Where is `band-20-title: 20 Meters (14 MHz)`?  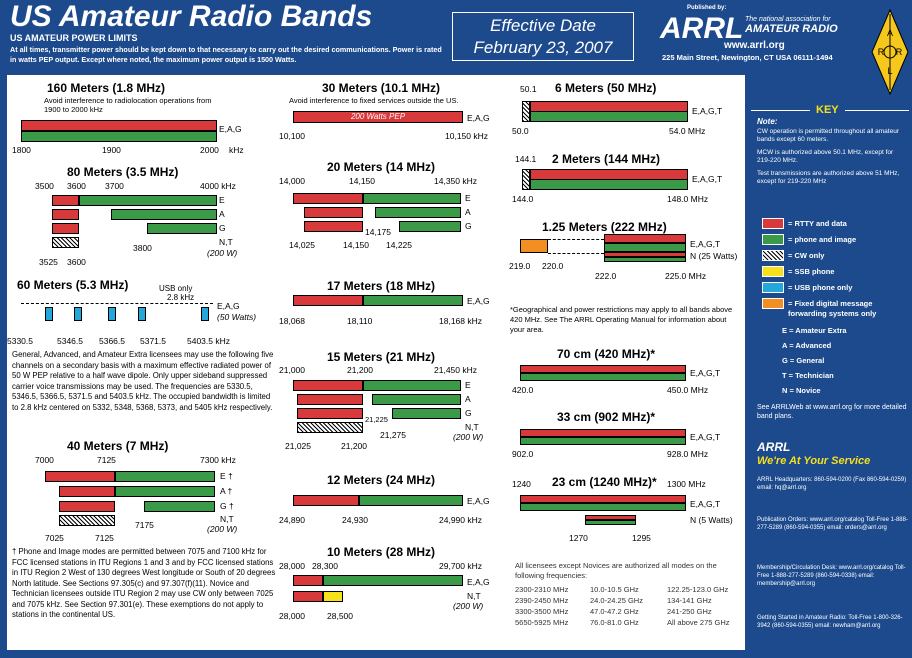
band-20-title: 20 Meters (14 MHz) is located at coordinates (381, 167).